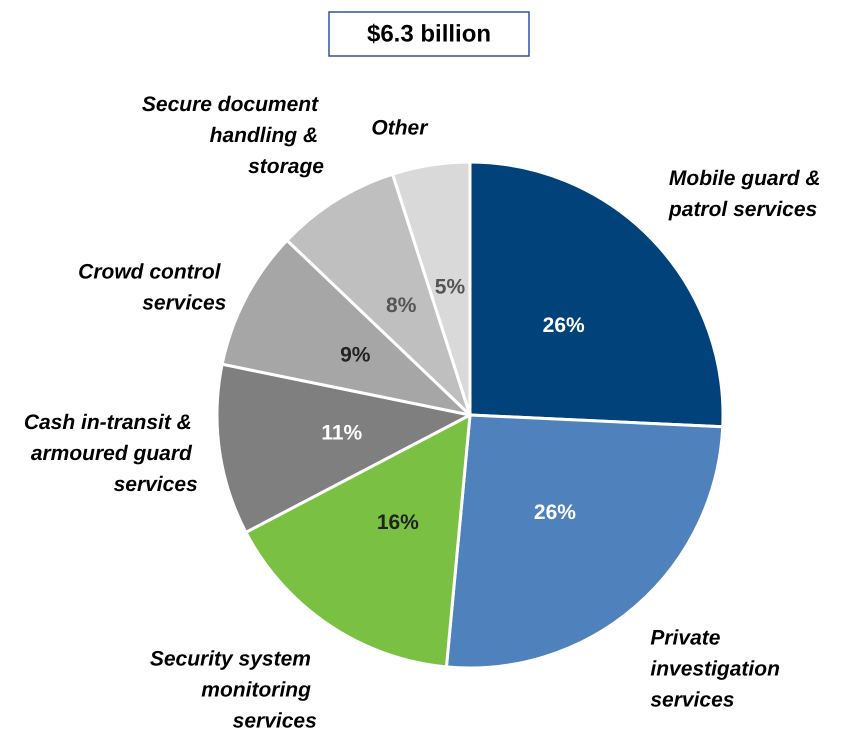 The width and height of the screenshot is (858, 743). I want to click on chart-title: $6.3 billion, so click(429, 34).